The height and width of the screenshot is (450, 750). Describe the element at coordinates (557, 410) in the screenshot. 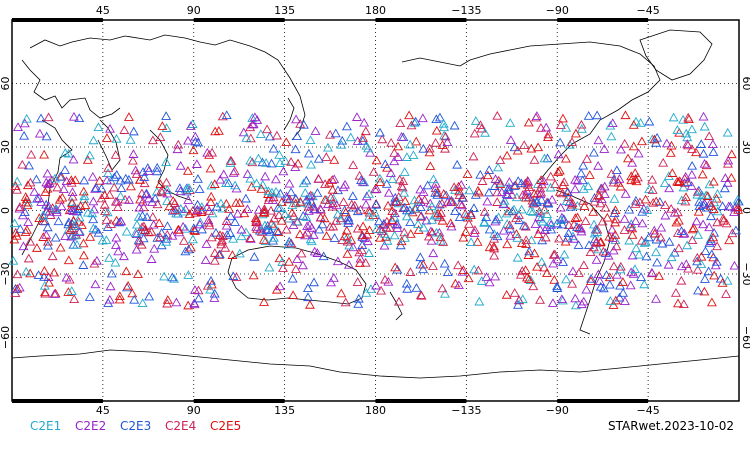

I see `longitude-label: −90` at that location.